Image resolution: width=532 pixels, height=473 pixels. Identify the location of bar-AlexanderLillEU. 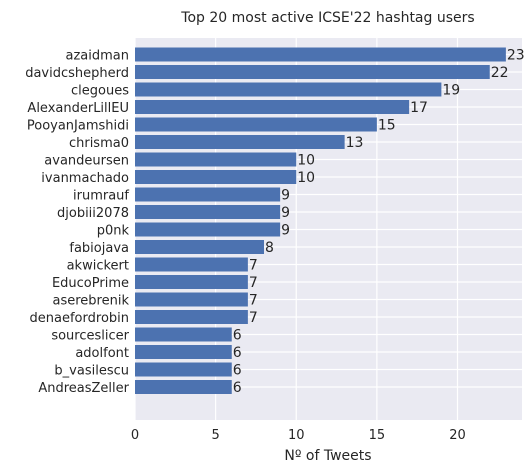
(272, 107).